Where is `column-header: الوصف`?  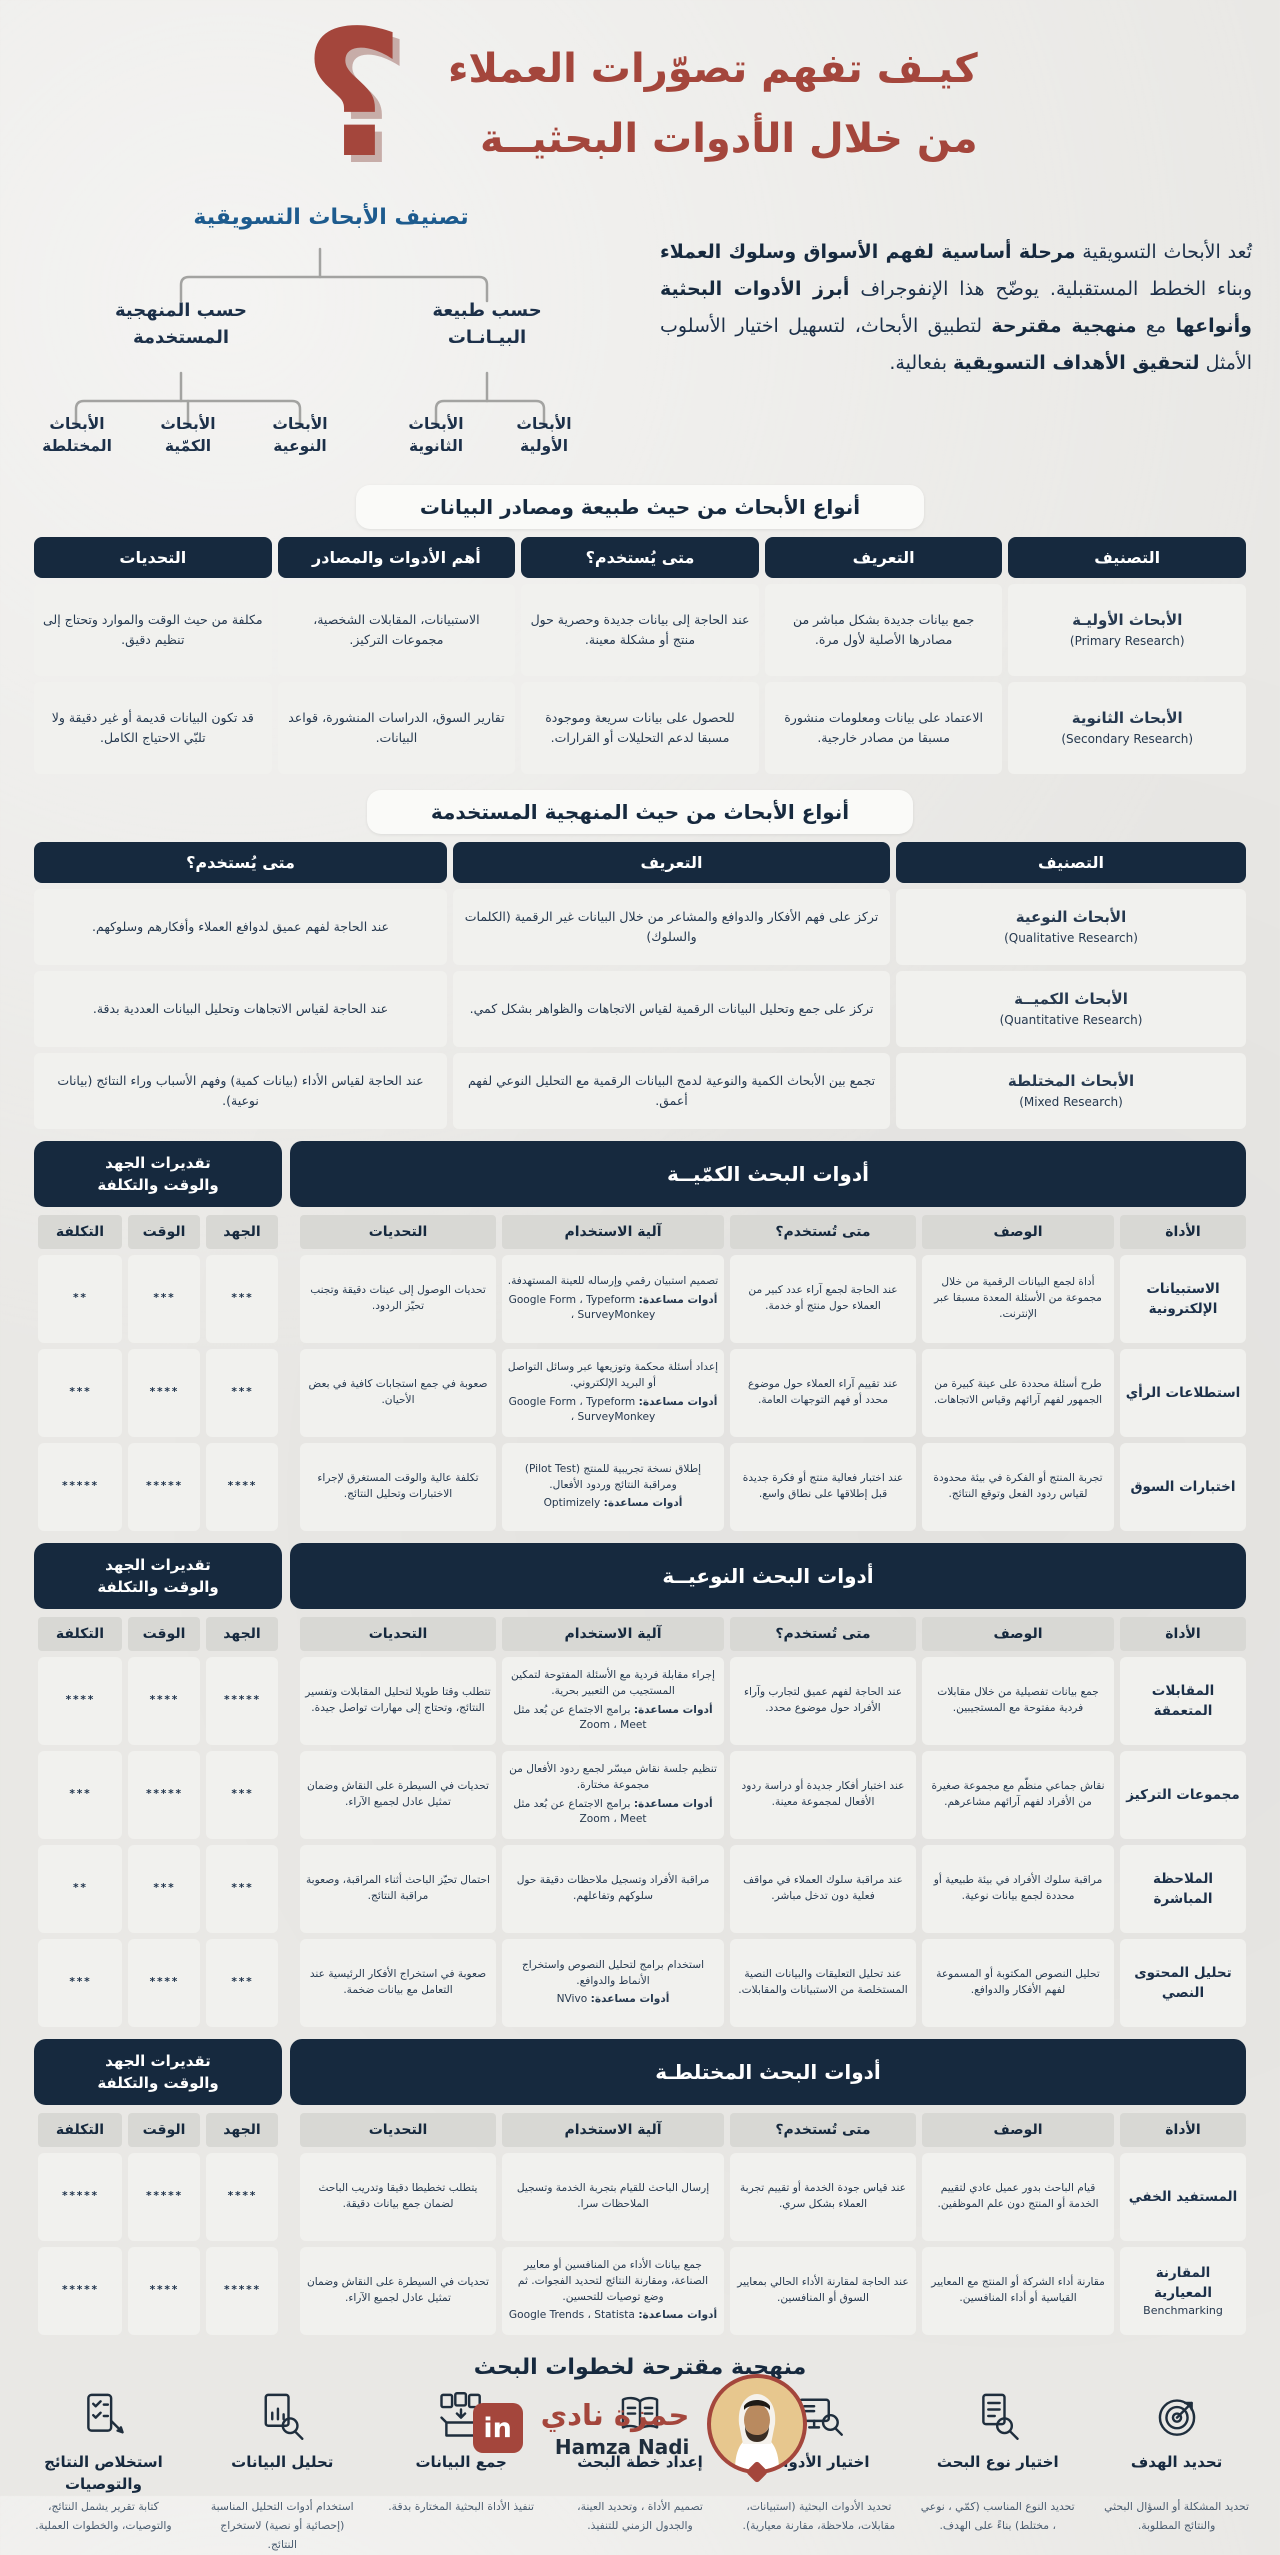
column-header: الوصف is located at coordinates (1018, 1232).